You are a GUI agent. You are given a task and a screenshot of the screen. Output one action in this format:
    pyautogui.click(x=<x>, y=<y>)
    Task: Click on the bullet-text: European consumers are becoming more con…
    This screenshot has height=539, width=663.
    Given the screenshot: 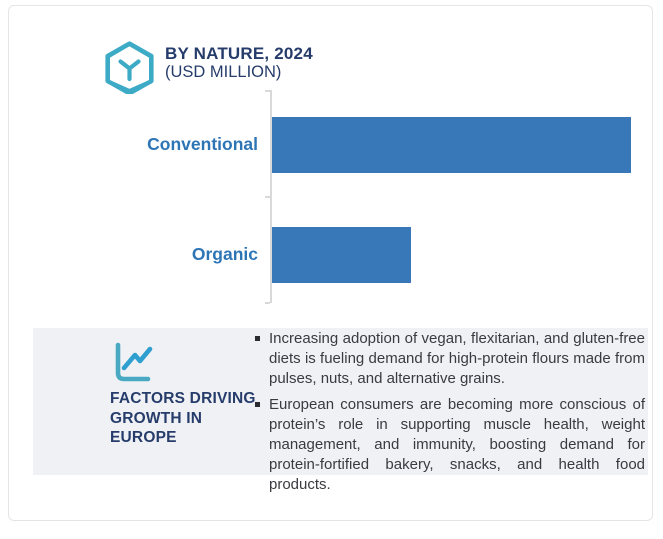 What is the action you would take?
    pyautogui.click(x=457, y=444)
    